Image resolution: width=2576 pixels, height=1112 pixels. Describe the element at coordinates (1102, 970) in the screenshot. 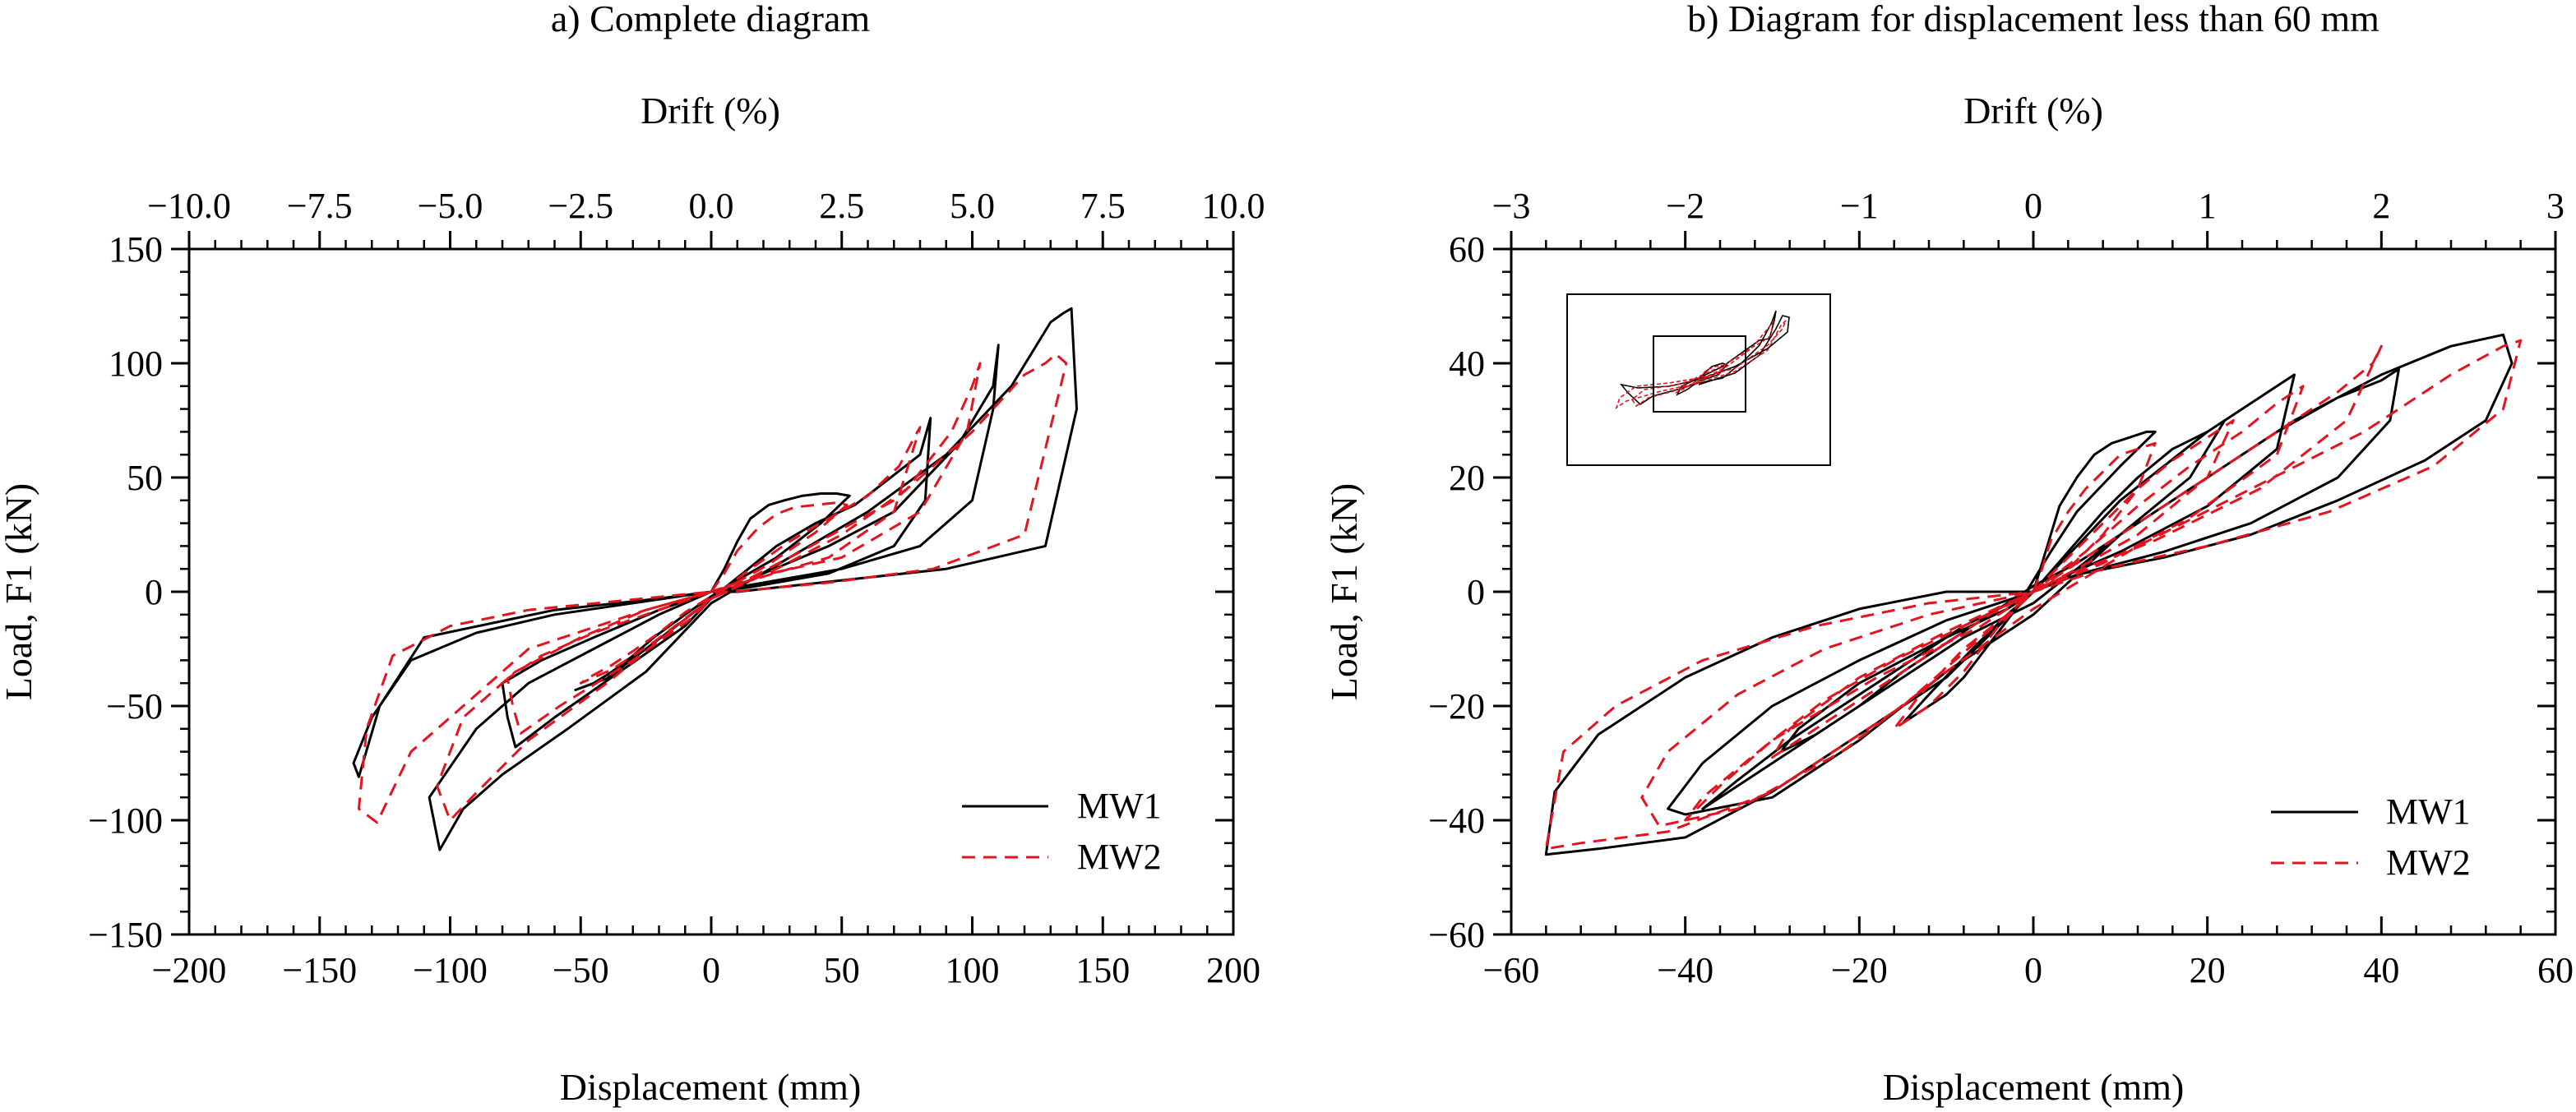

I see `x-tick-label: 150` at that location.